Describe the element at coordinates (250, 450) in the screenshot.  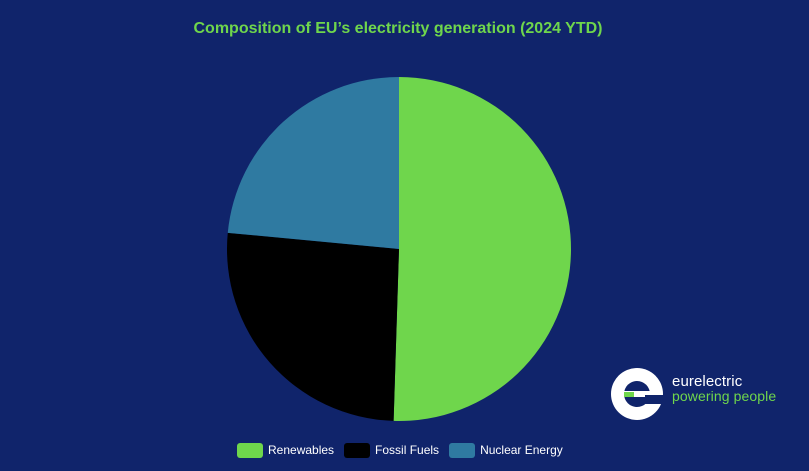
I see `legend-swatch-renewables` at that location.